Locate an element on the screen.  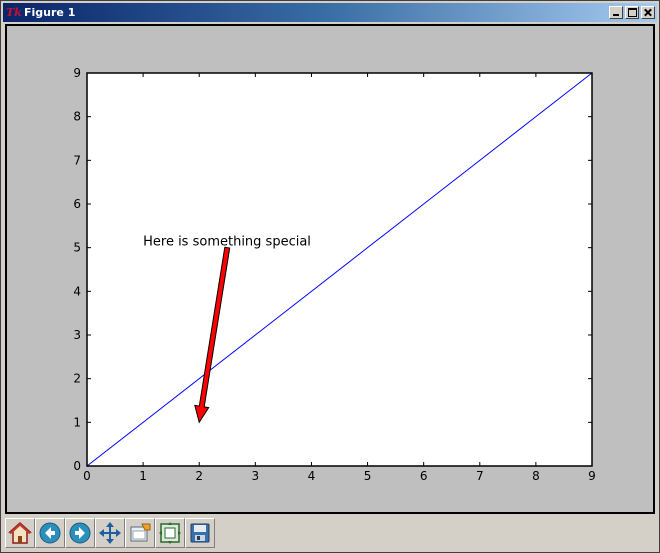
home-icon is located at coordinates (20, 532).